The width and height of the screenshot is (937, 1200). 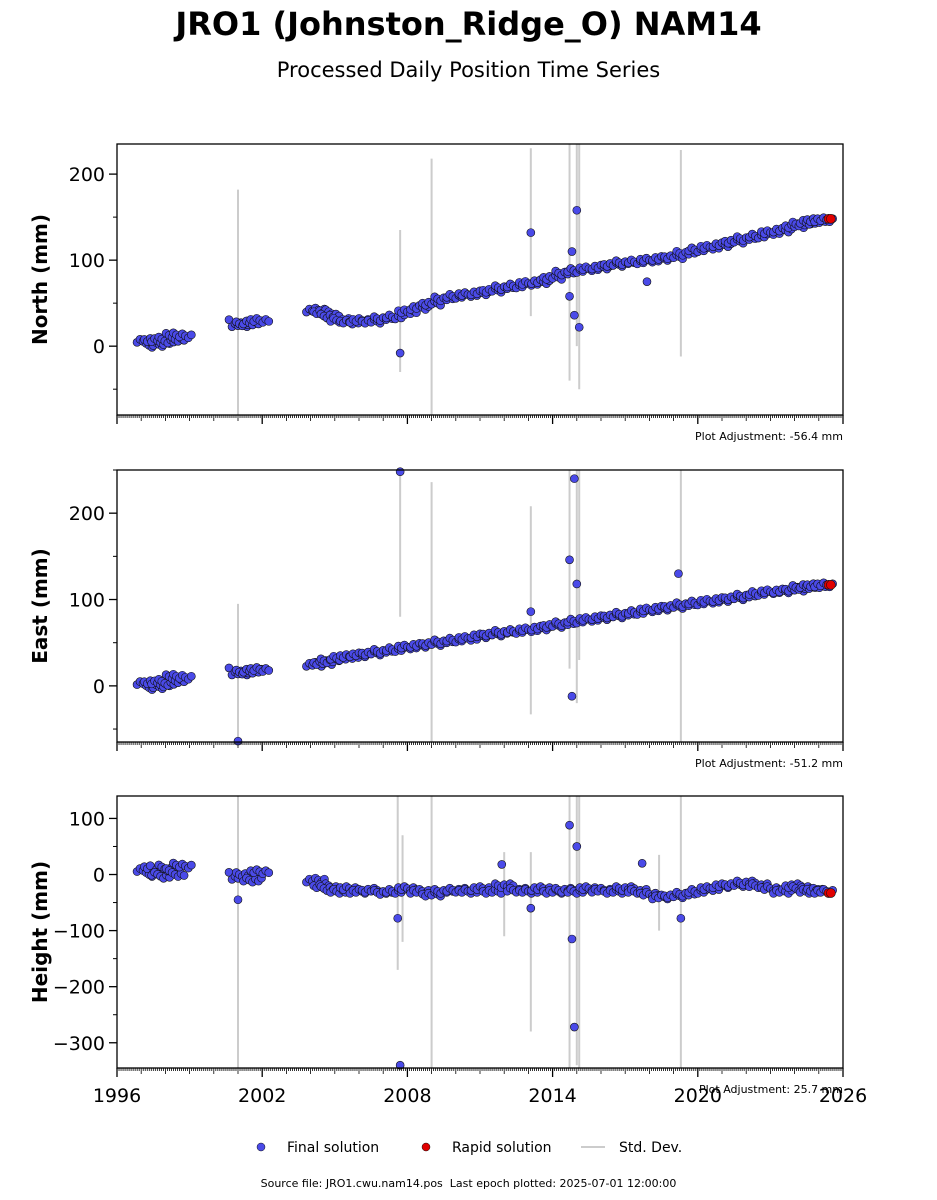 I want to click on source-label: Source file:, so click(x=291, y=1183).